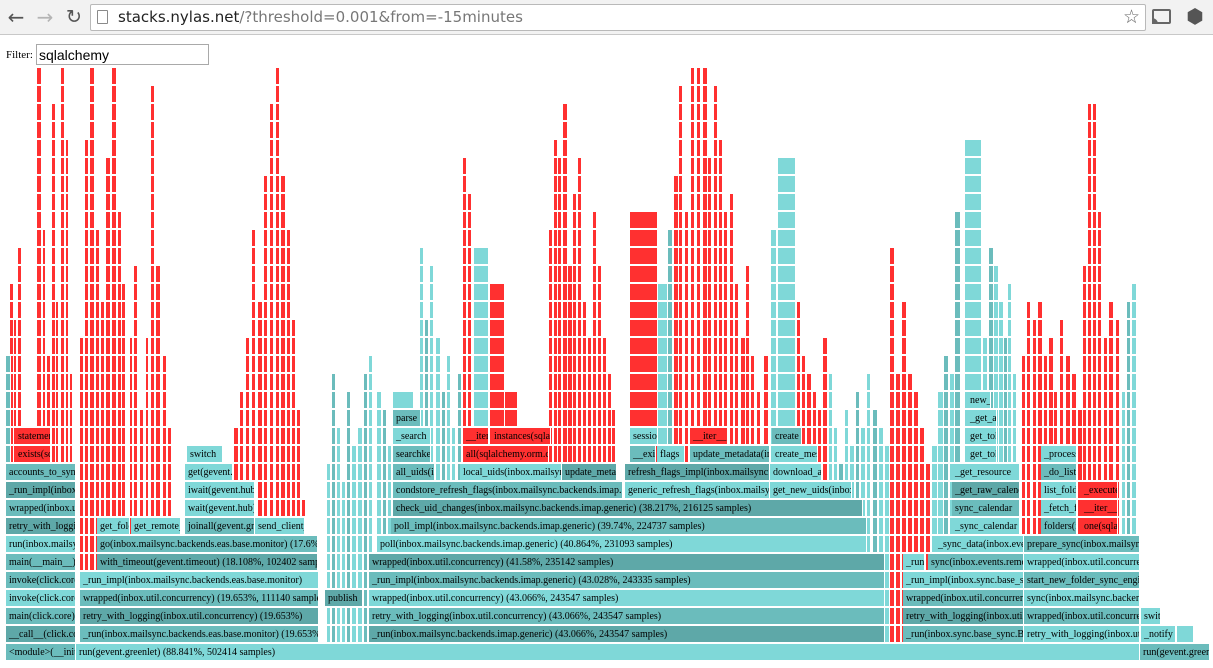  Describe the element at coordinates (476, 436) in the screenshot. I see `flame-frame: __iter__` at that location.